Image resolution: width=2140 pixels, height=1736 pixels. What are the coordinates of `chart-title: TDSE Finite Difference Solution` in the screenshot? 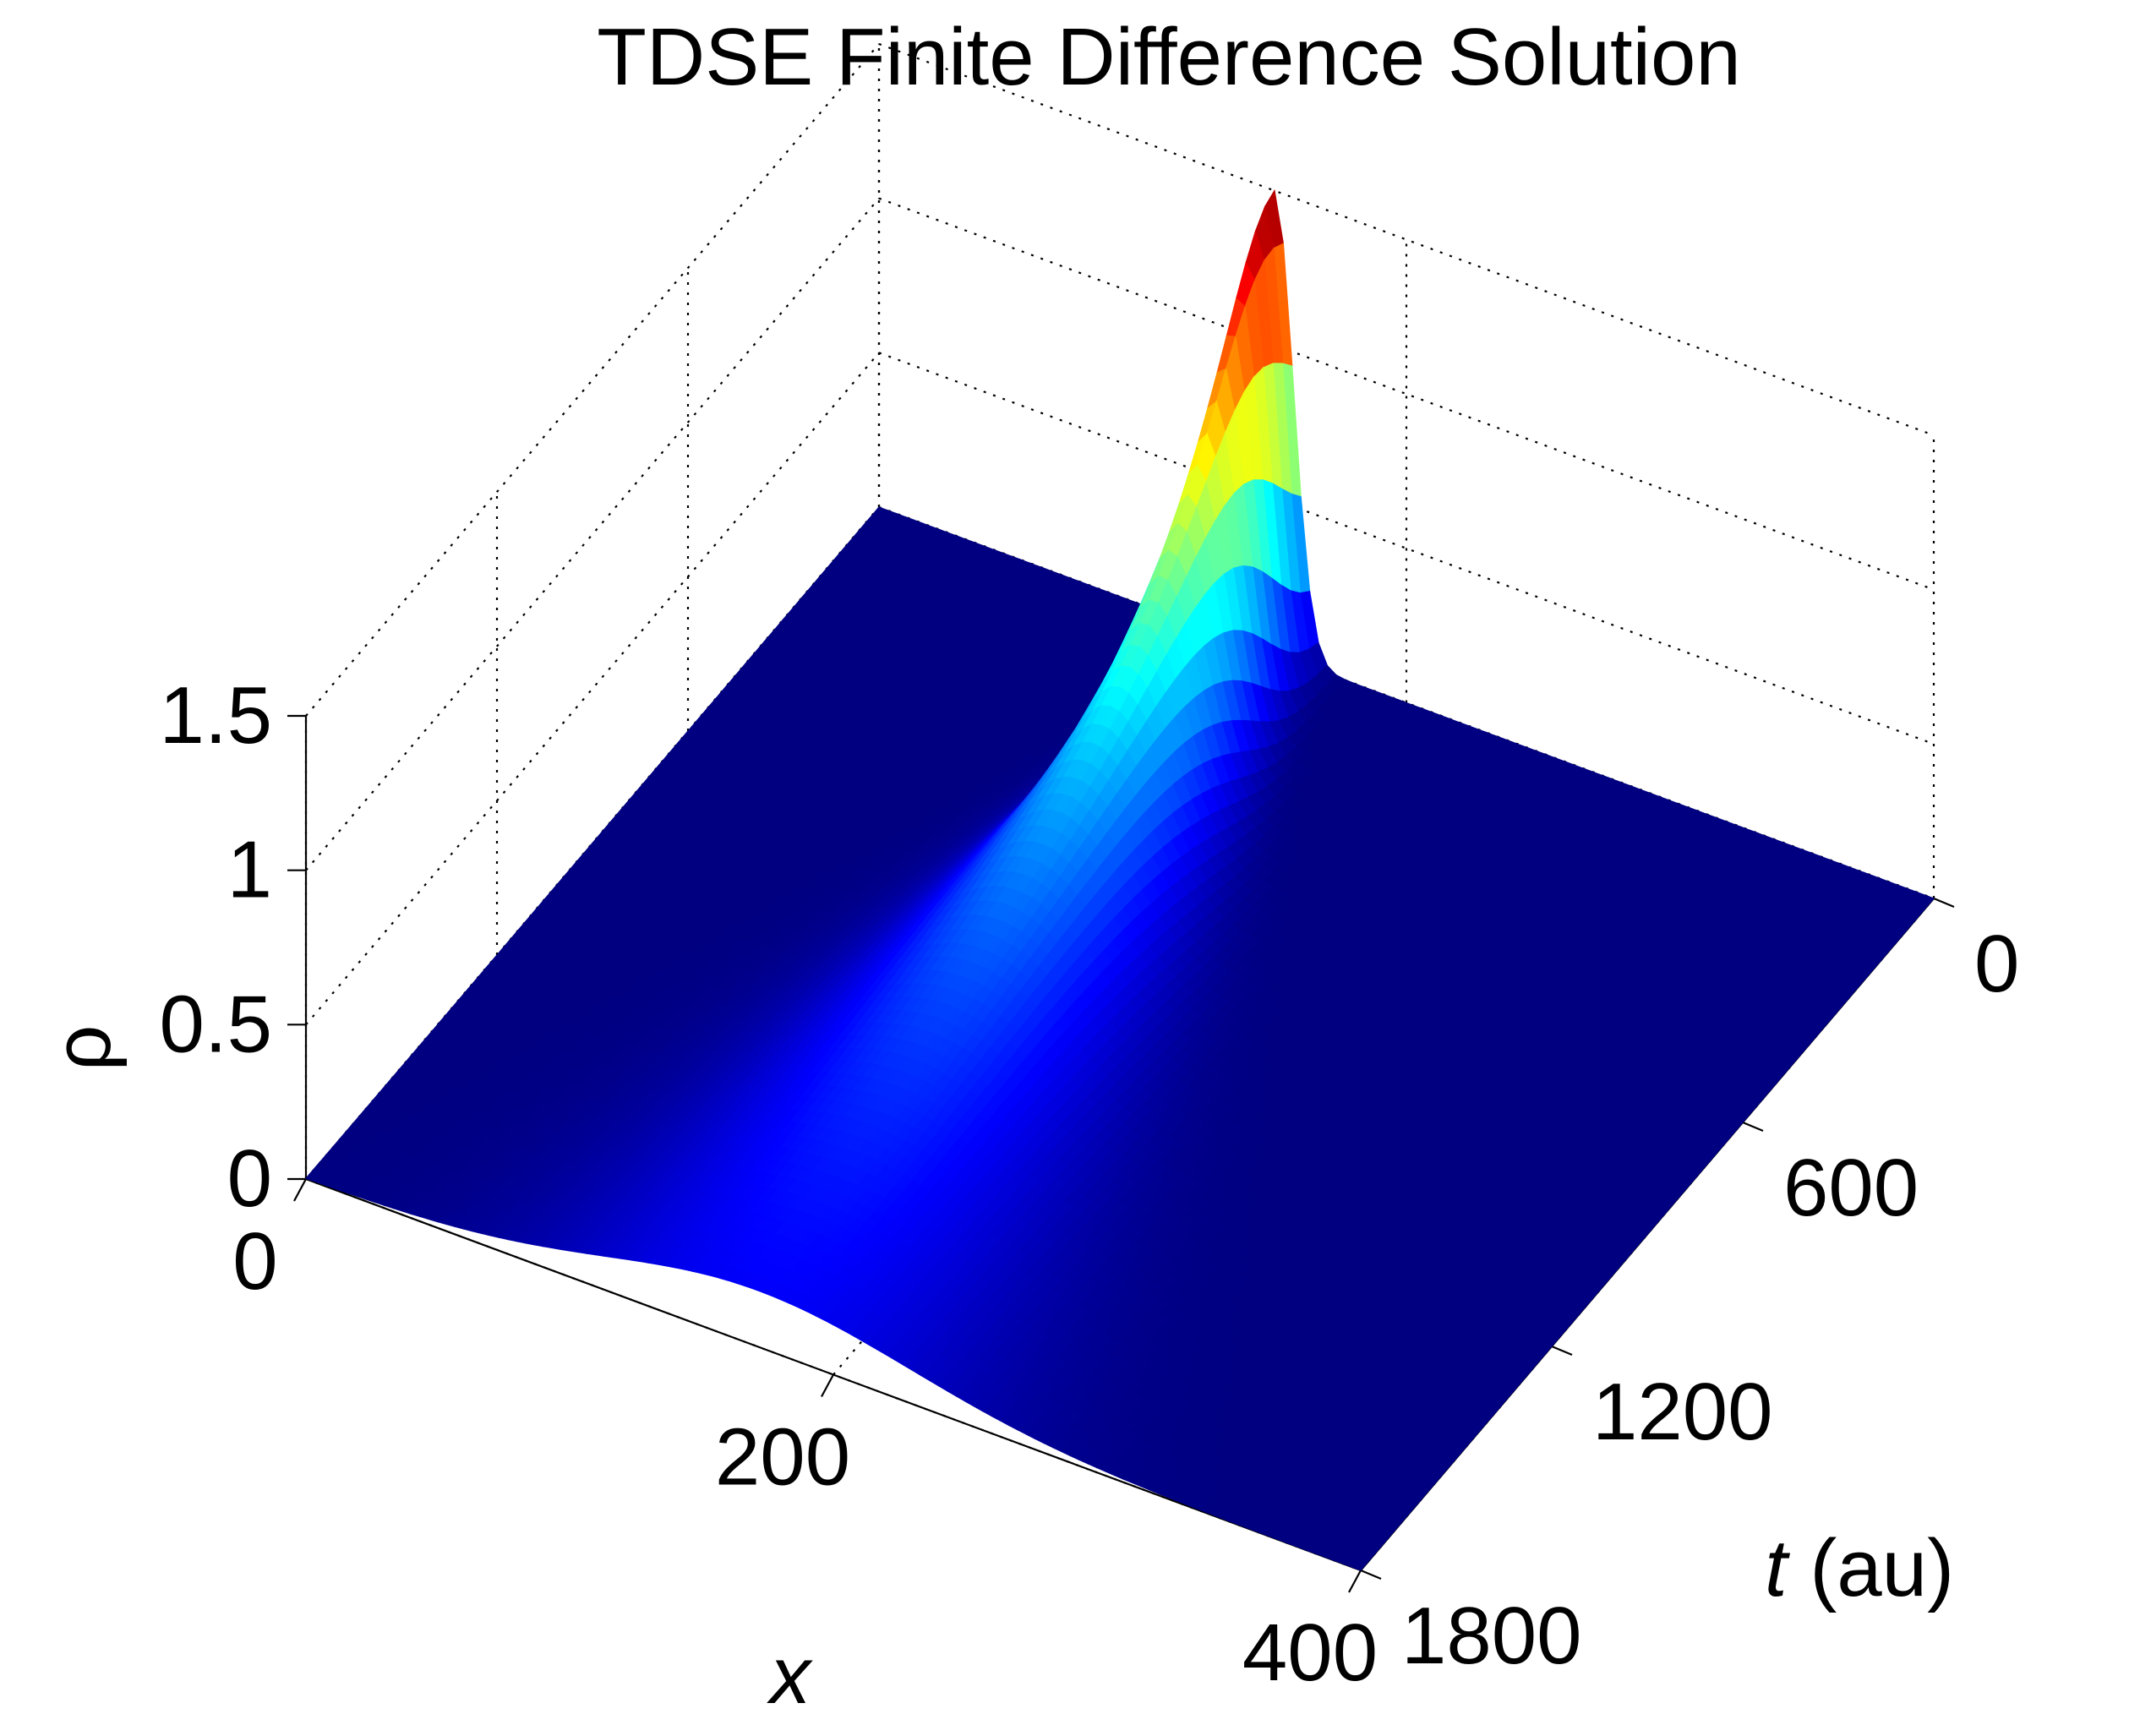 It's located at (1169, 57).